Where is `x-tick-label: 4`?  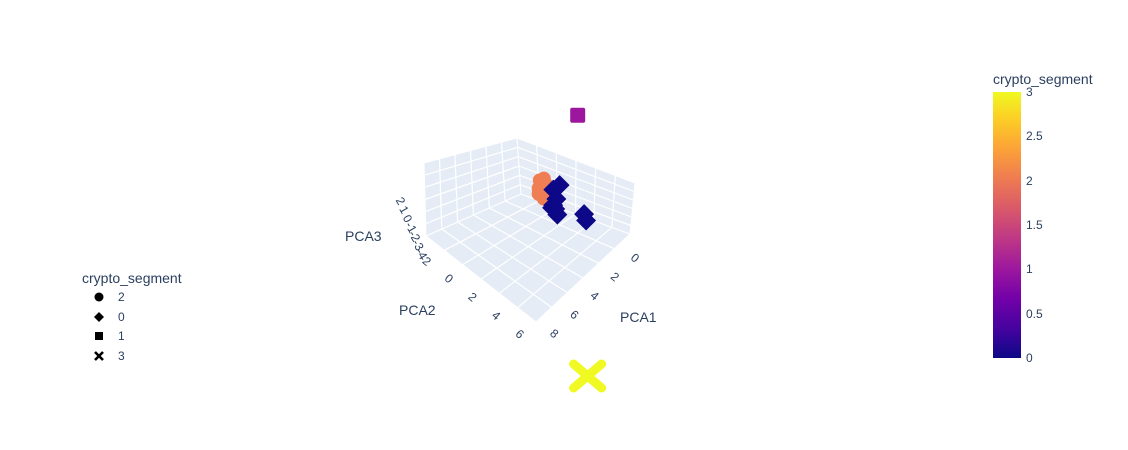 x-tick-label: 4 is located at coordinates (595, 295).